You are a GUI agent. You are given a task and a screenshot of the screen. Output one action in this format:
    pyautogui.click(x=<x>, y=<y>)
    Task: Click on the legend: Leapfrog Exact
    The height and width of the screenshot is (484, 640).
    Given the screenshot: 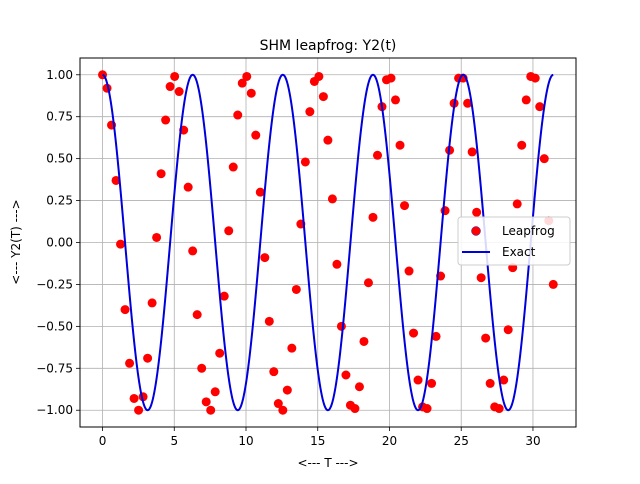 What is the action you would take?
    pyautogui.click(x=514, y=241)
    